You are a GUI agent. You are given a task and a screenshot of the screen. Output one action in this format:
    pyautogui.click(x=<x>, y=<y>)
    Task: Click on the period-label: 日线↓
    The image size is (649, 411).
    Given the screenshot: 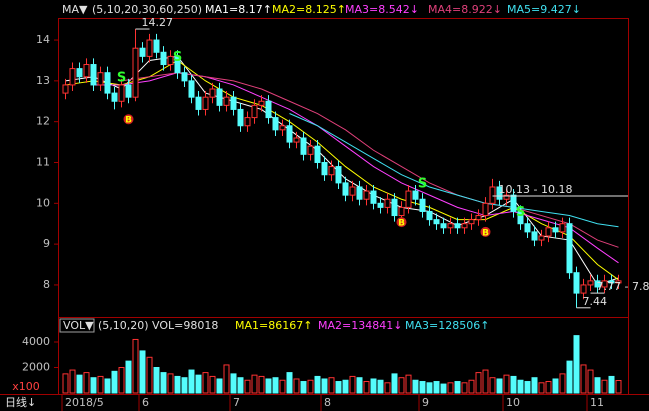 What is the action you would take?
    pyautogui.click(x=20, y=402)
    